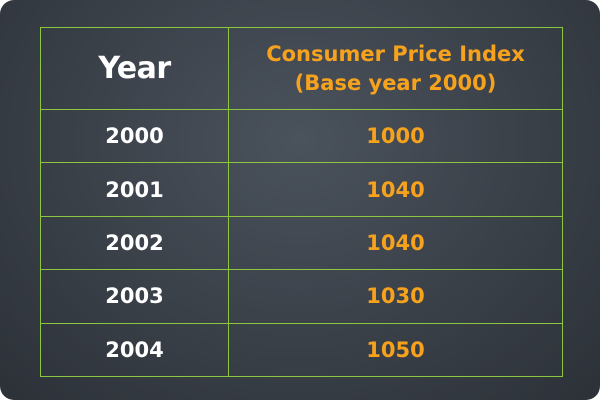  I want to click on table-row: 2001 1040, so click(301, 189).